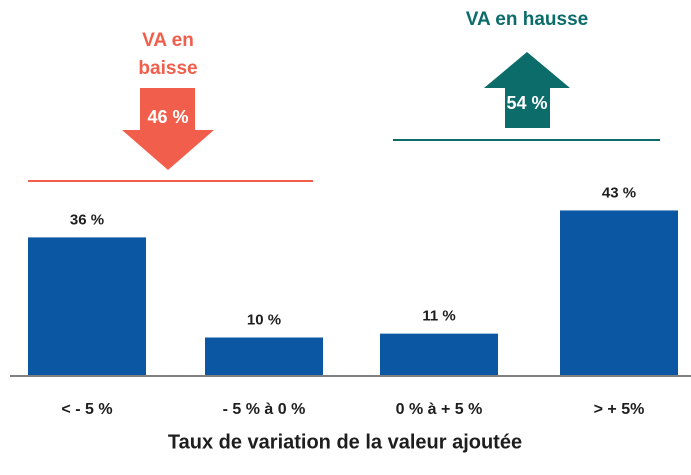  Describe the element at coordinates (168, 54) in the screenshot. I see `annotation-title: VA en baisse` at that location.